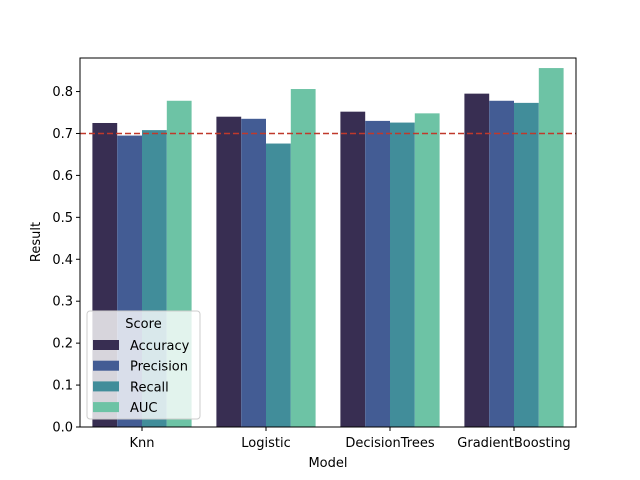  Describe the element at coordinates (377, 274) in the screenshot. I see `bar-decisiontrees-precision` at that location.